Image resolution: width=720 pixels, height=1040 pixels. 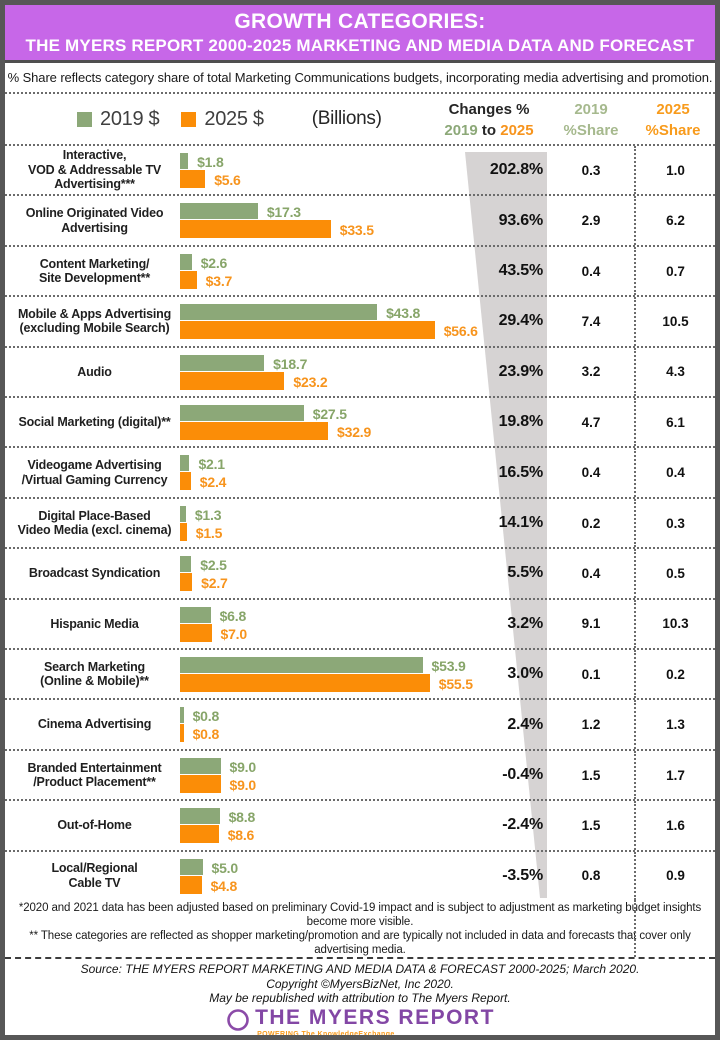 What do you see at coordinates (674, 573) in the screenshot?
I see `share-2025-value: 0.5` at bounding box center [674, 573].